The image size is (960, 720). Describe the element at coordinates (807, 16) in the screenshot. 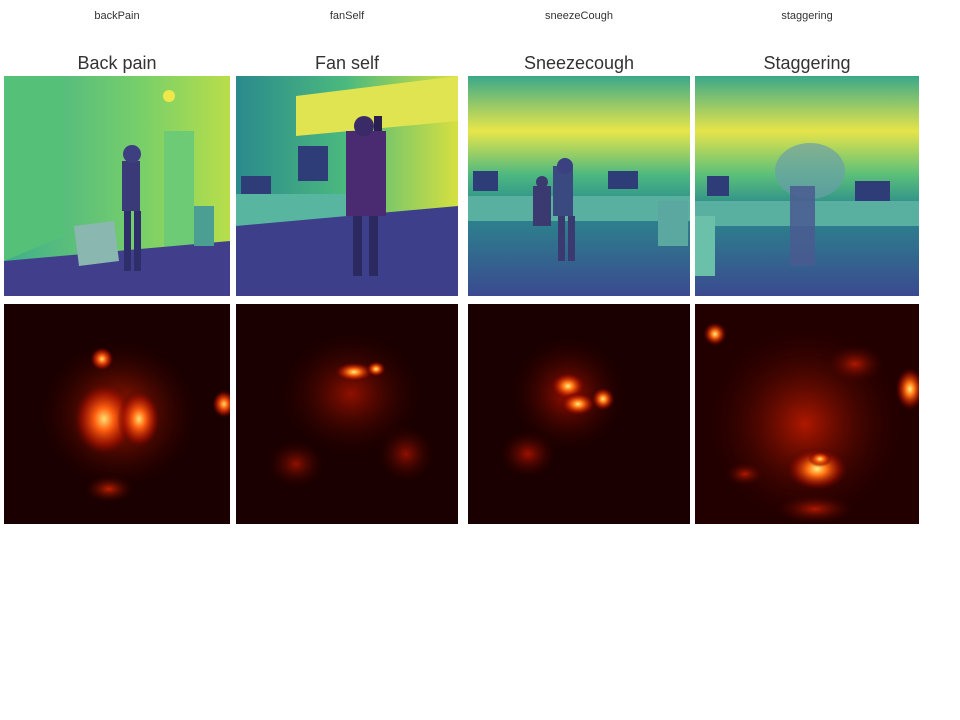

I see `short-label: staggering` at that location.